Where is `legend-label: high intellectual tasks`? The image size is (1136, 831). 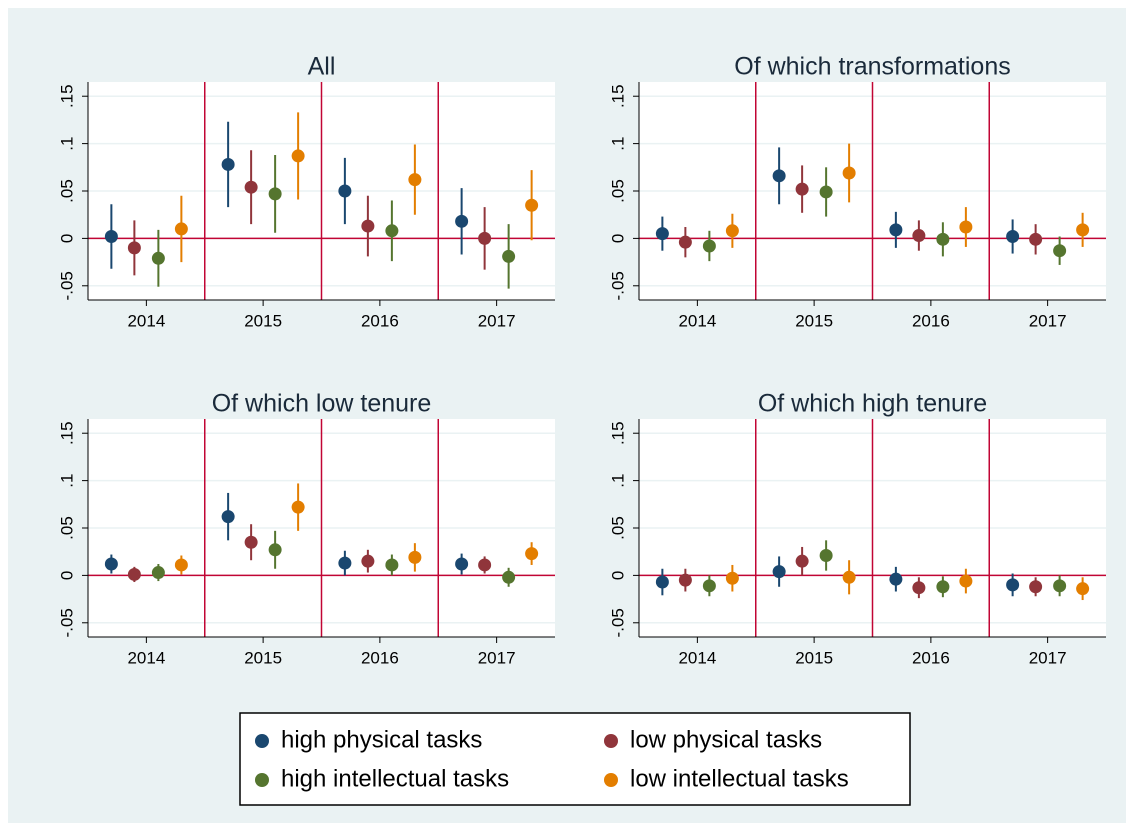
legend-label: high intellectual tasks is located at coordinates (395, 778).